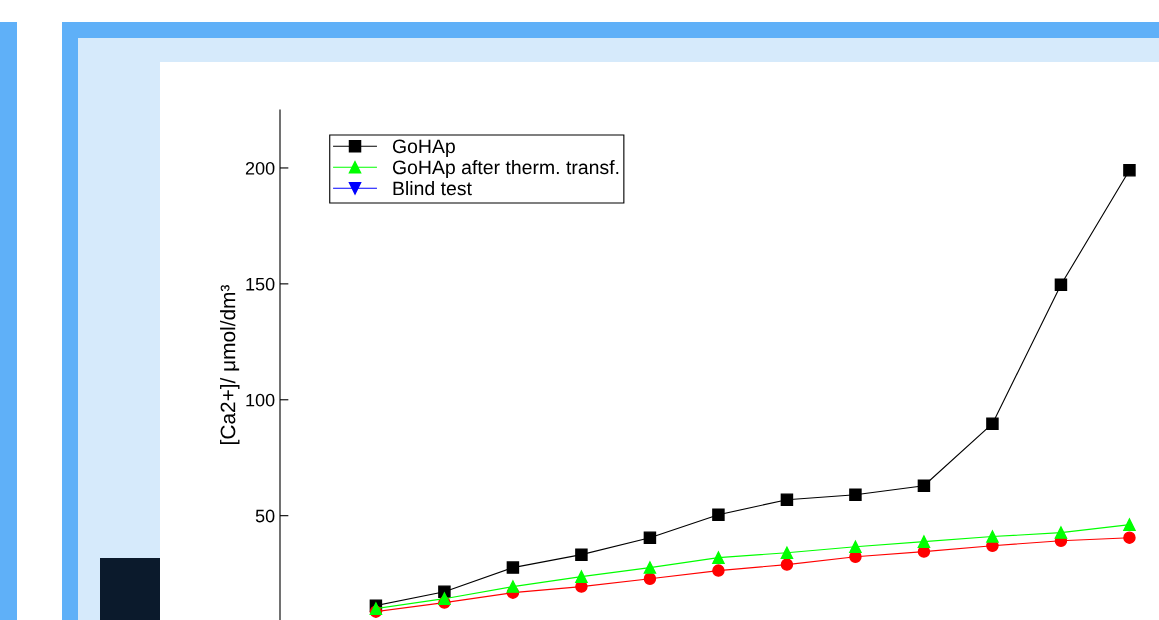 The image size is (1159, 620). Describe the element at coordinates (260, 168) in the screenshot. I see `y-tick-label: 200` at that location.